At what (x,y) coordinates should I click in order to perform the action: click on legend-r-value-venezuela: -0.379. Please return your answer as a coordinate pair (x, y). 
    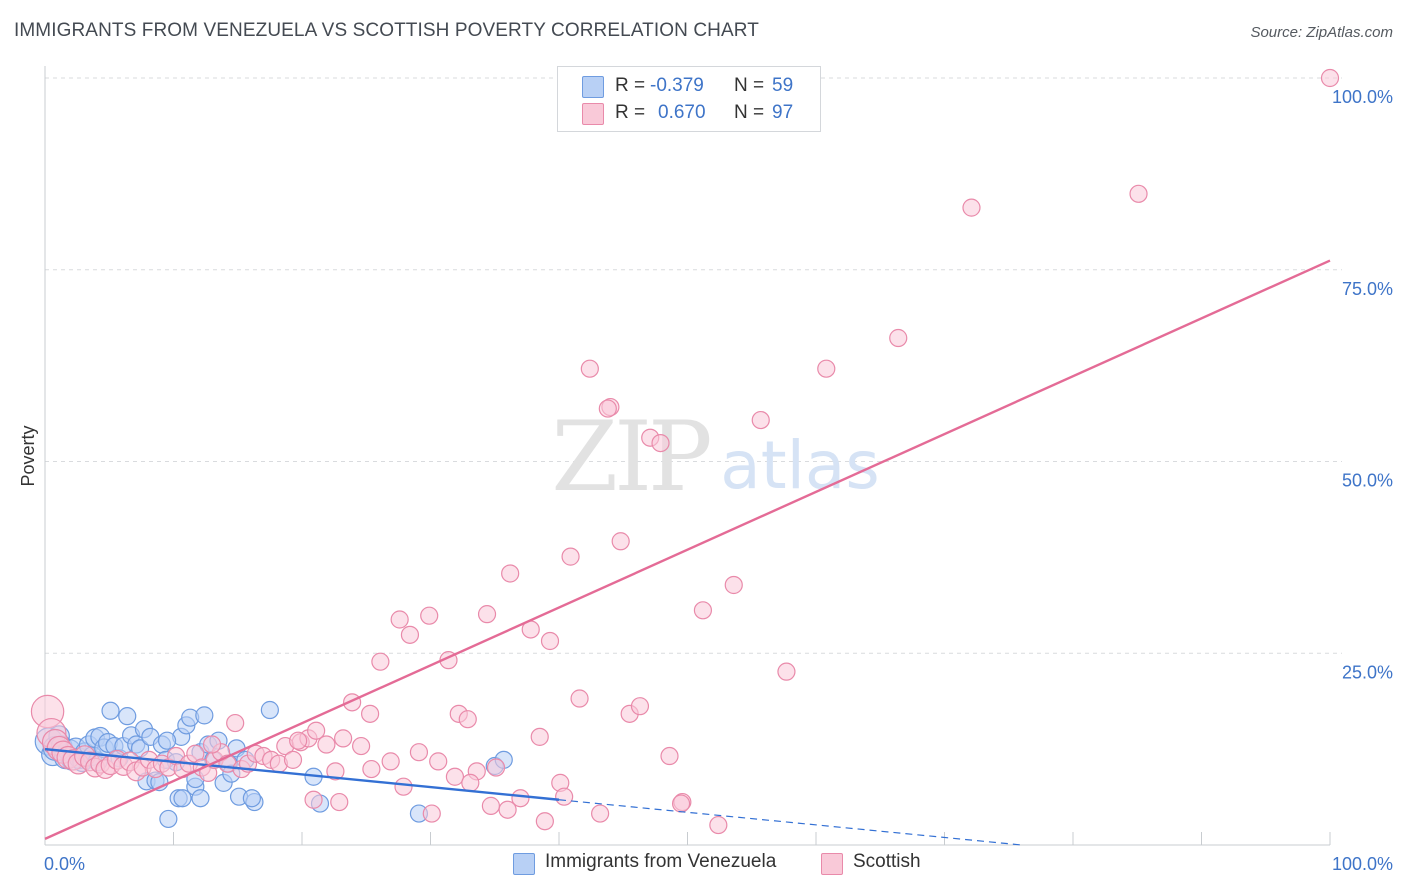
    Looking at the image, I should click on (677, 85).